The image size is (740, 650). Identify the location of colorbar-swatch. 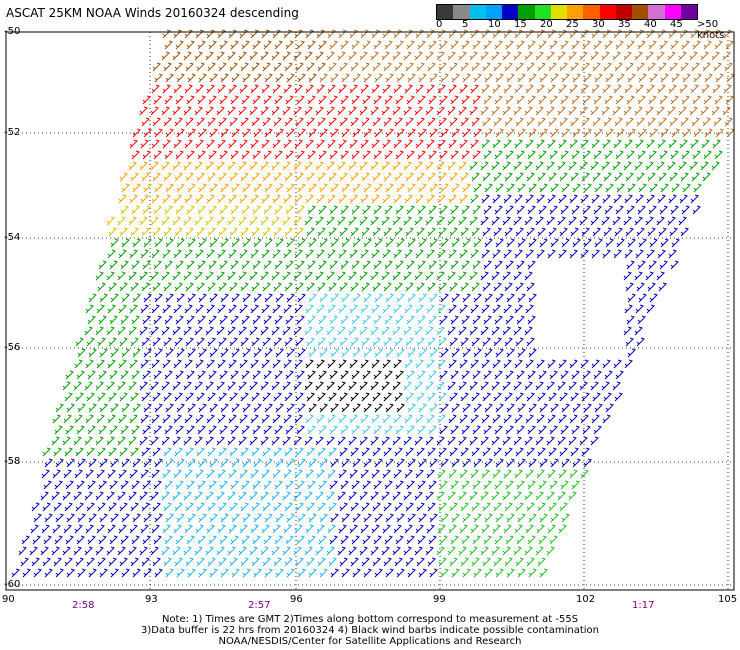
(640, 12).